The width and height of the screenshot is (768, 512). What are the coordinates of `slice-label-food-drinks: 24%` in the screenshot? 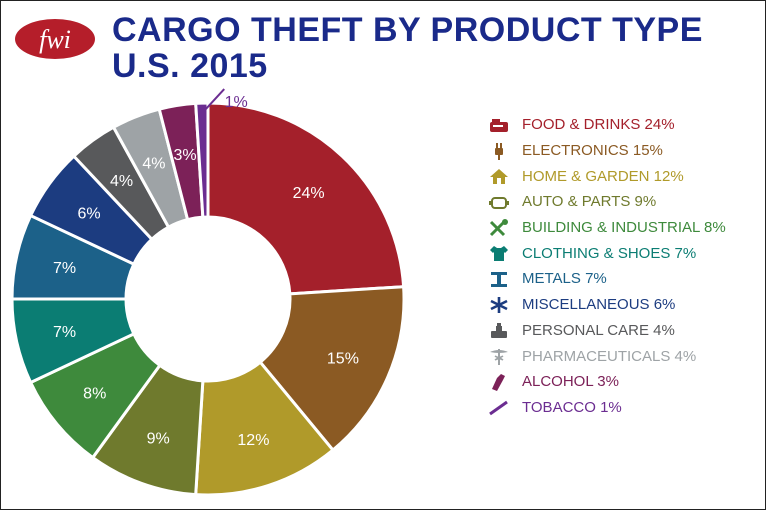 It's located at (309, 193).